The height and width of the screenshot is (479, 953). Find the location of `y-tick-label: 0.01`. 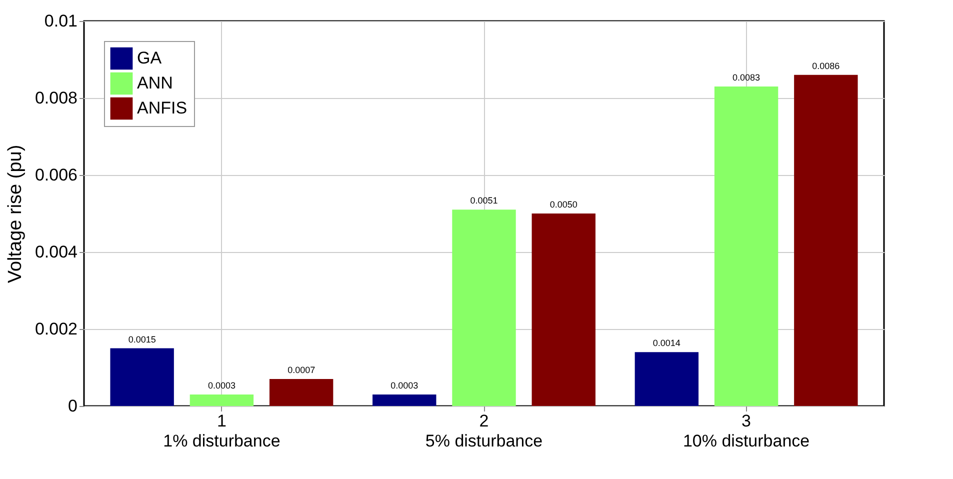

y-tick-label: 0.01 is located at coordinates (61, 21).